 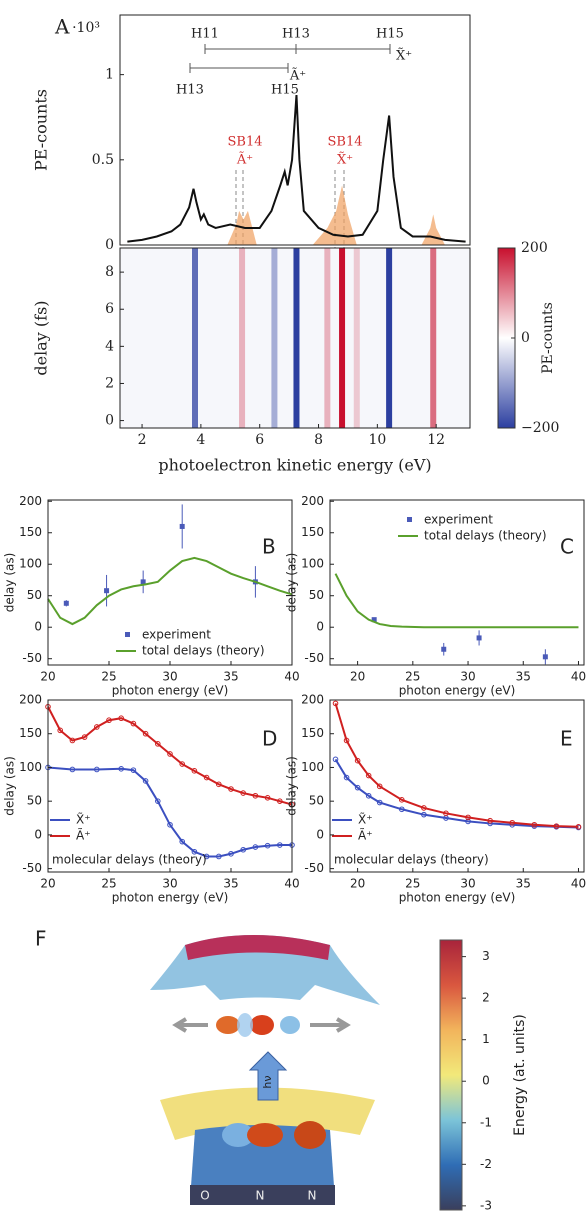 I want to click on y-tick-label: 1, so click(x=109, y=75).